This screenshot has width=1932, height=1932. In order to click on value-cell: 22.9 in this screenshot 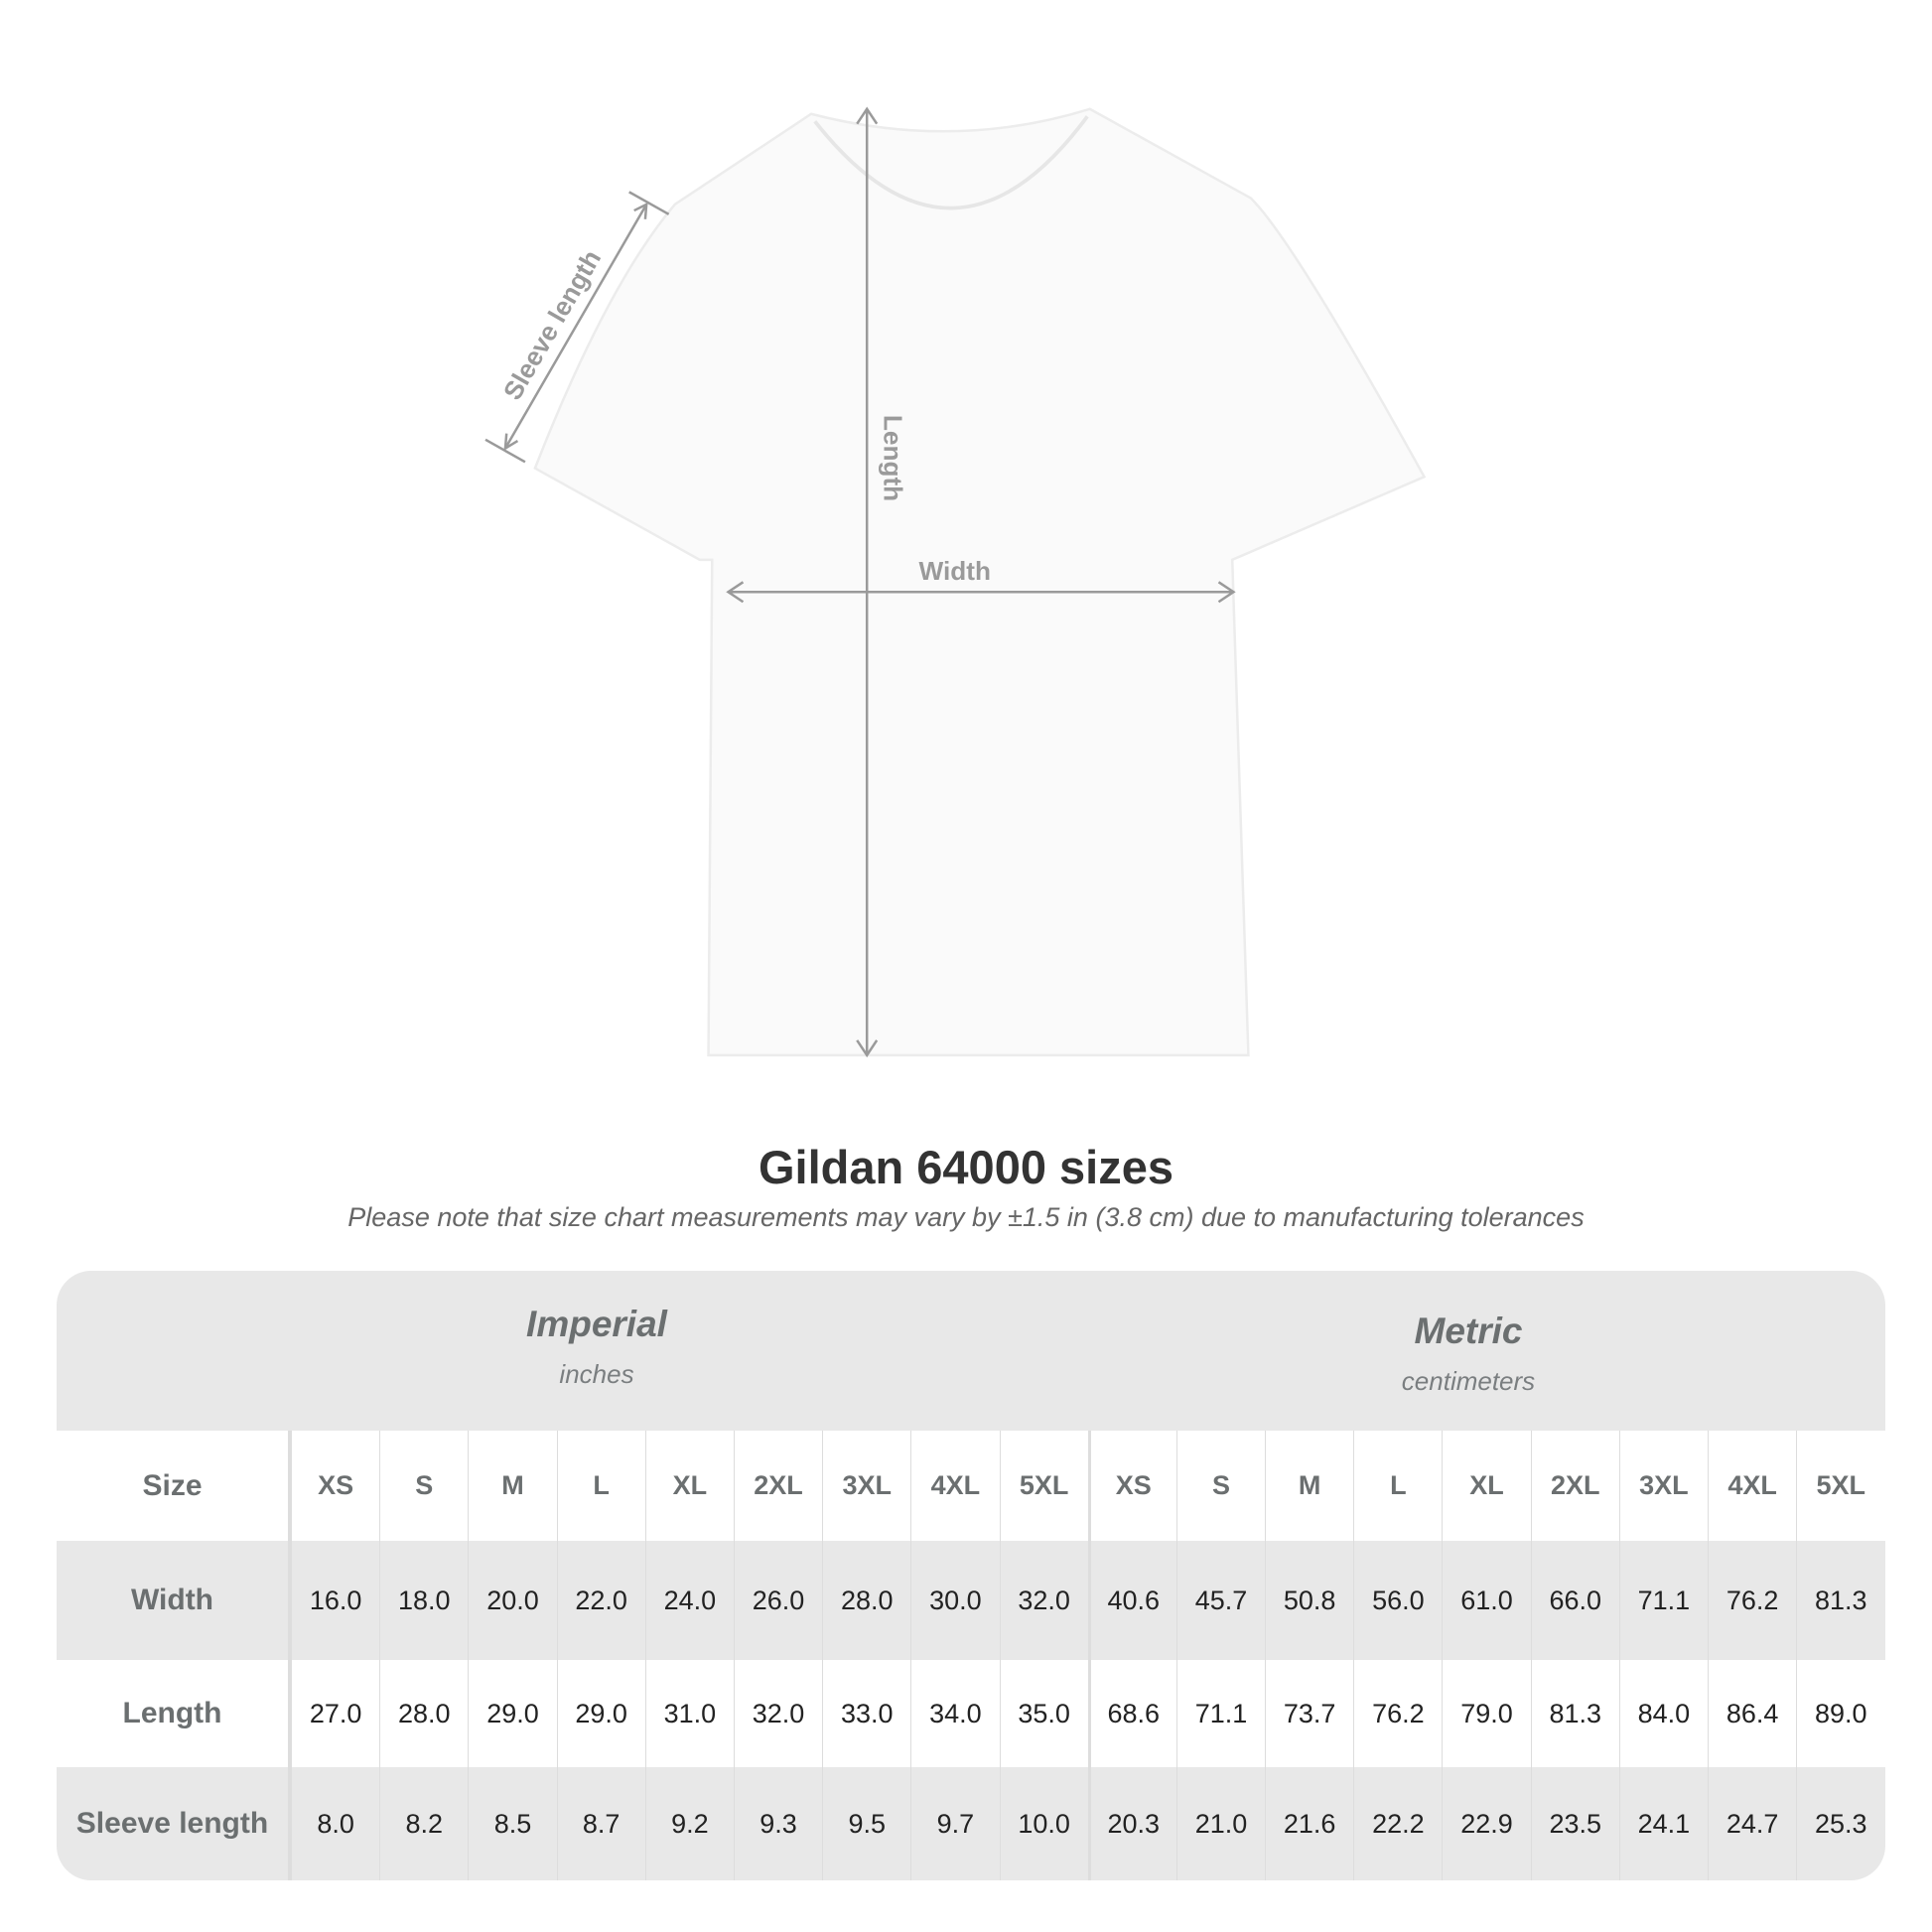, I will do `click(1486, 1823)`.